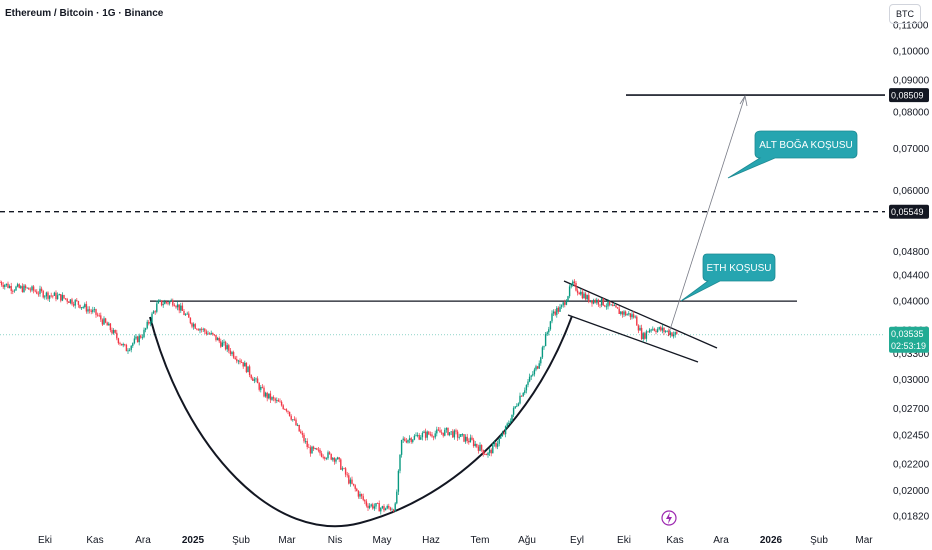 The image size is (932, 550). I want to click on x-tick-label-15: 2026, so click(771, 540).